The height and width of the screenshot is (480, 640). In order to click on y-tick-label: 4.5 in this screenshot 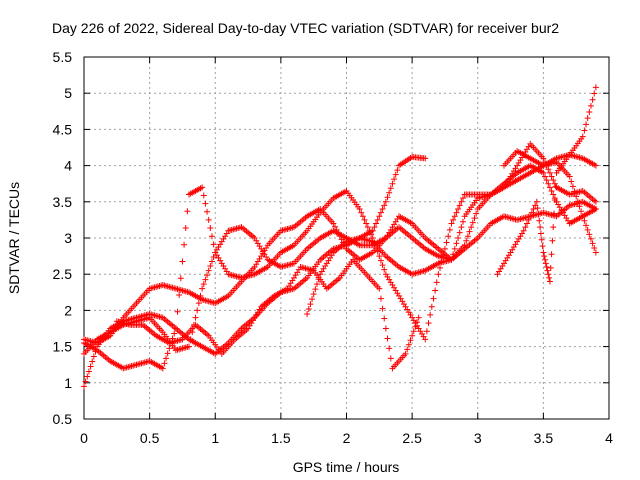, I will do `click(63, 129)`.